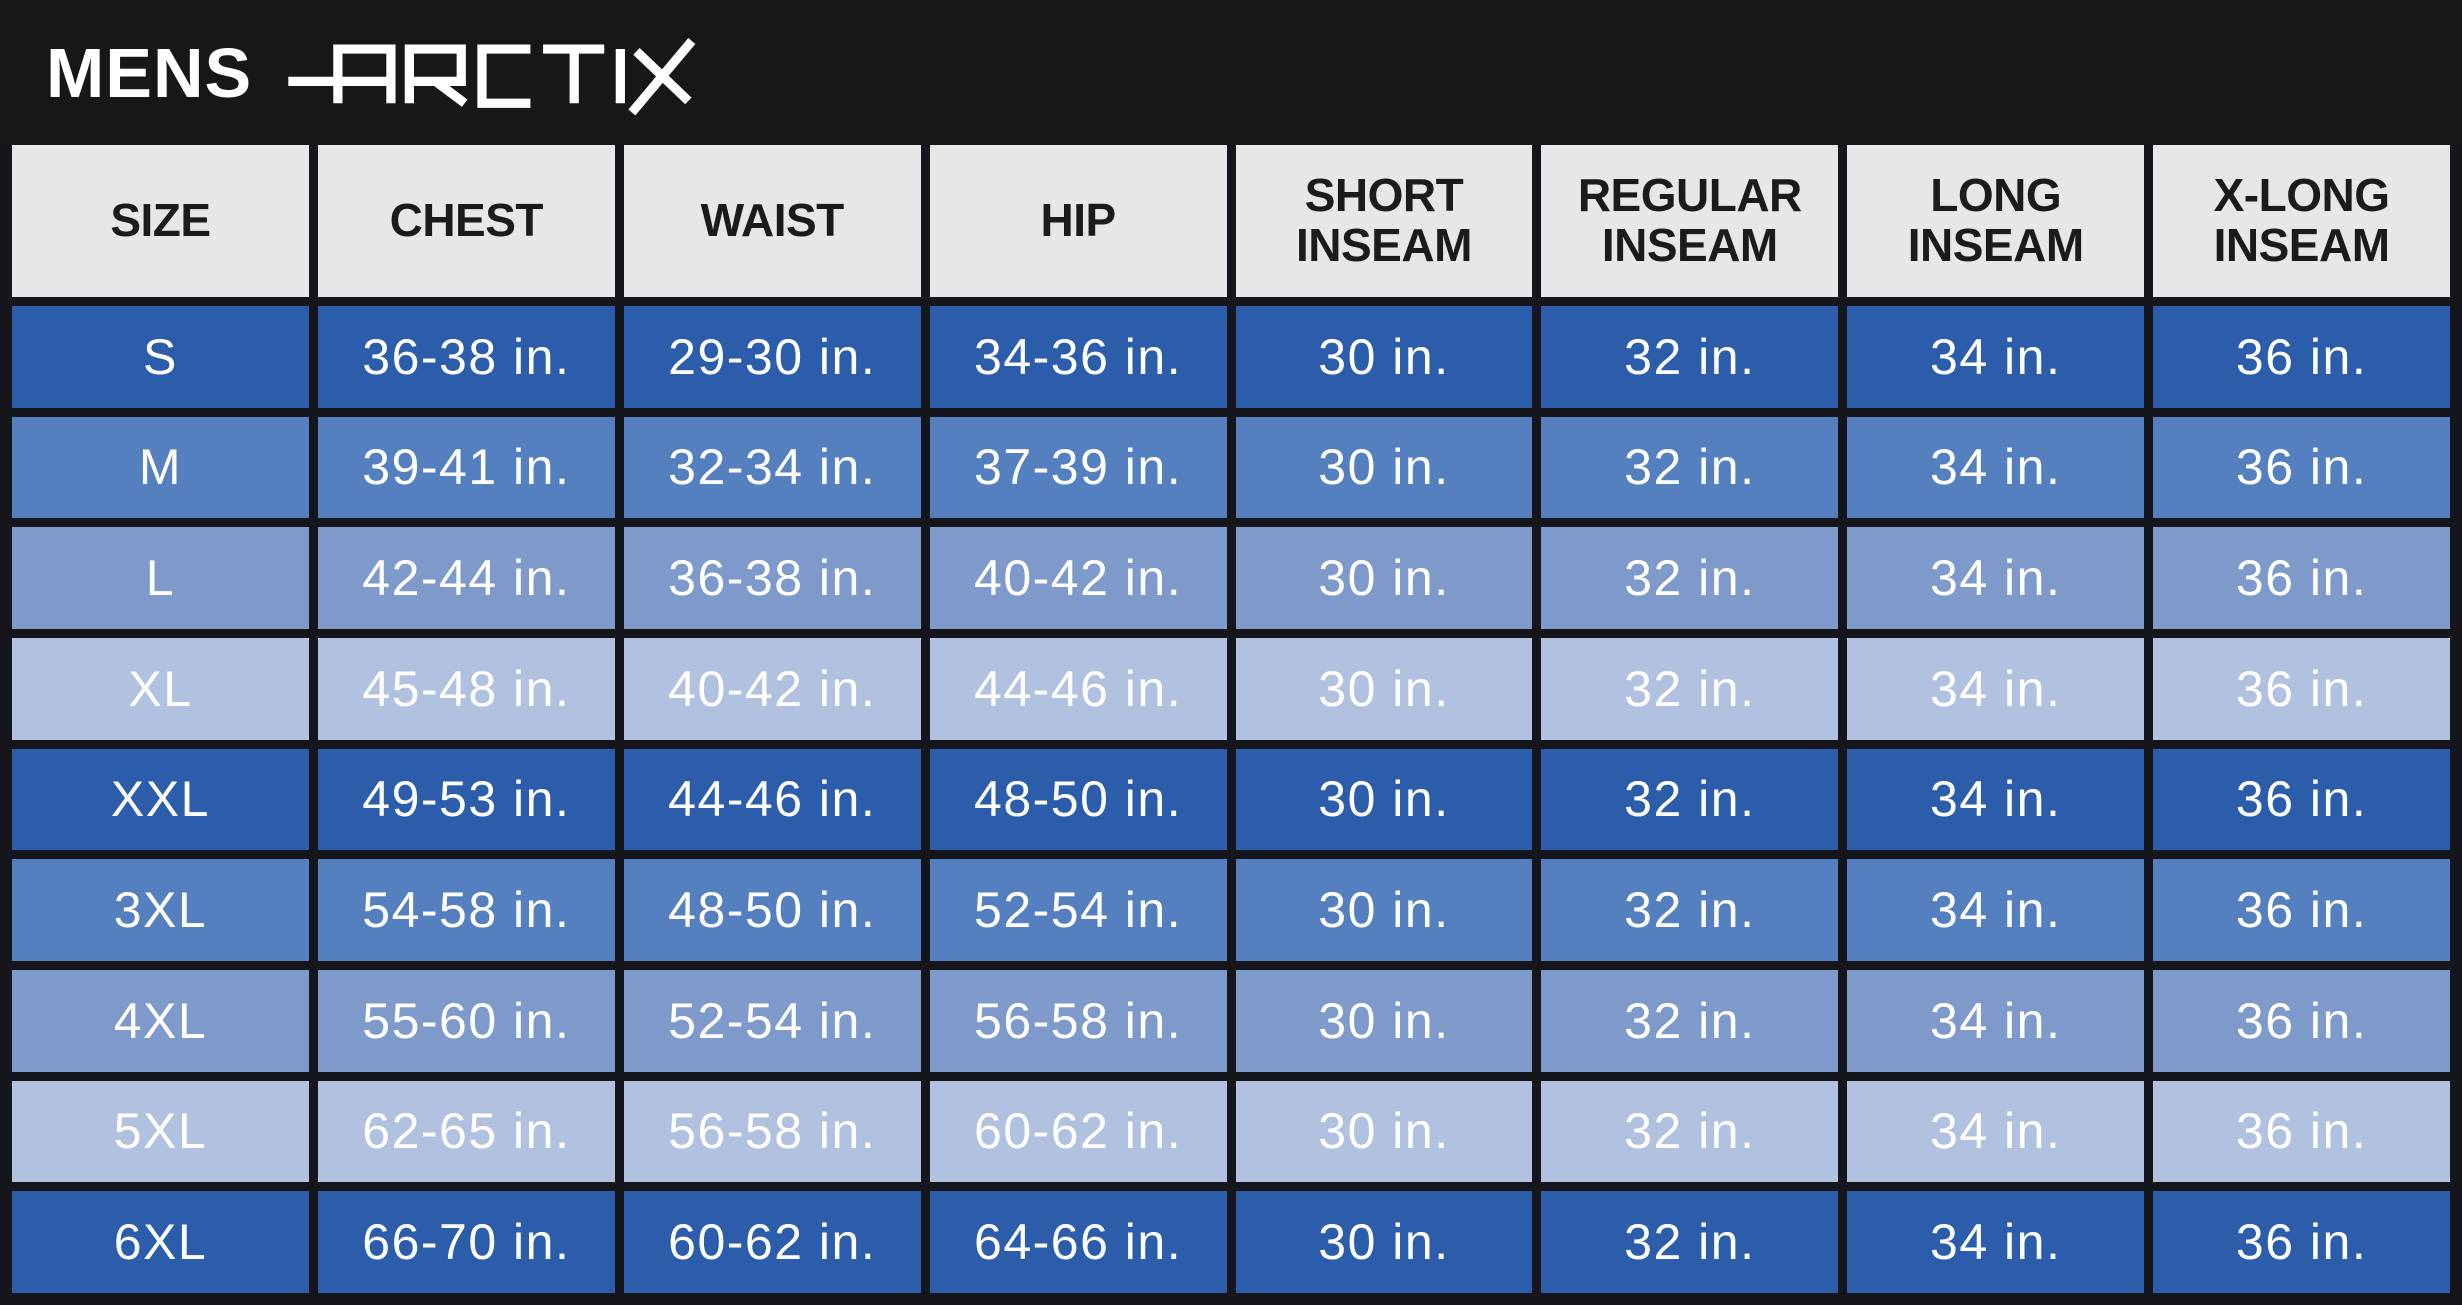 Image resolution: width=2462 pixels, height=1305 pixels. Describe the element at coordinates (160, 1242) in the screenshot. I see `size-cell: 6XL` at that location.